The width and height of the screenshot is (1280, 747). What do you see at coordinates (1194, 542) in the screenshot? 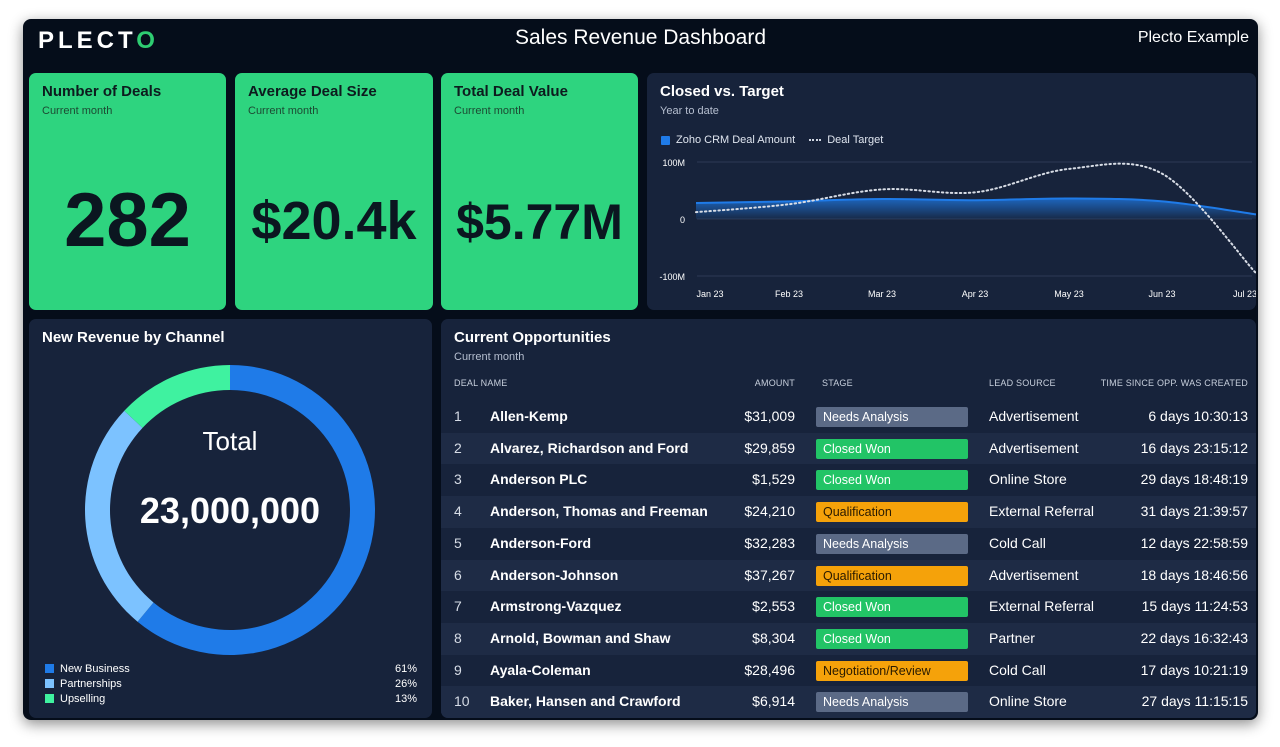
I see `time-since-created: 12 days 22:58:59` at bounding box center [1194, 542].